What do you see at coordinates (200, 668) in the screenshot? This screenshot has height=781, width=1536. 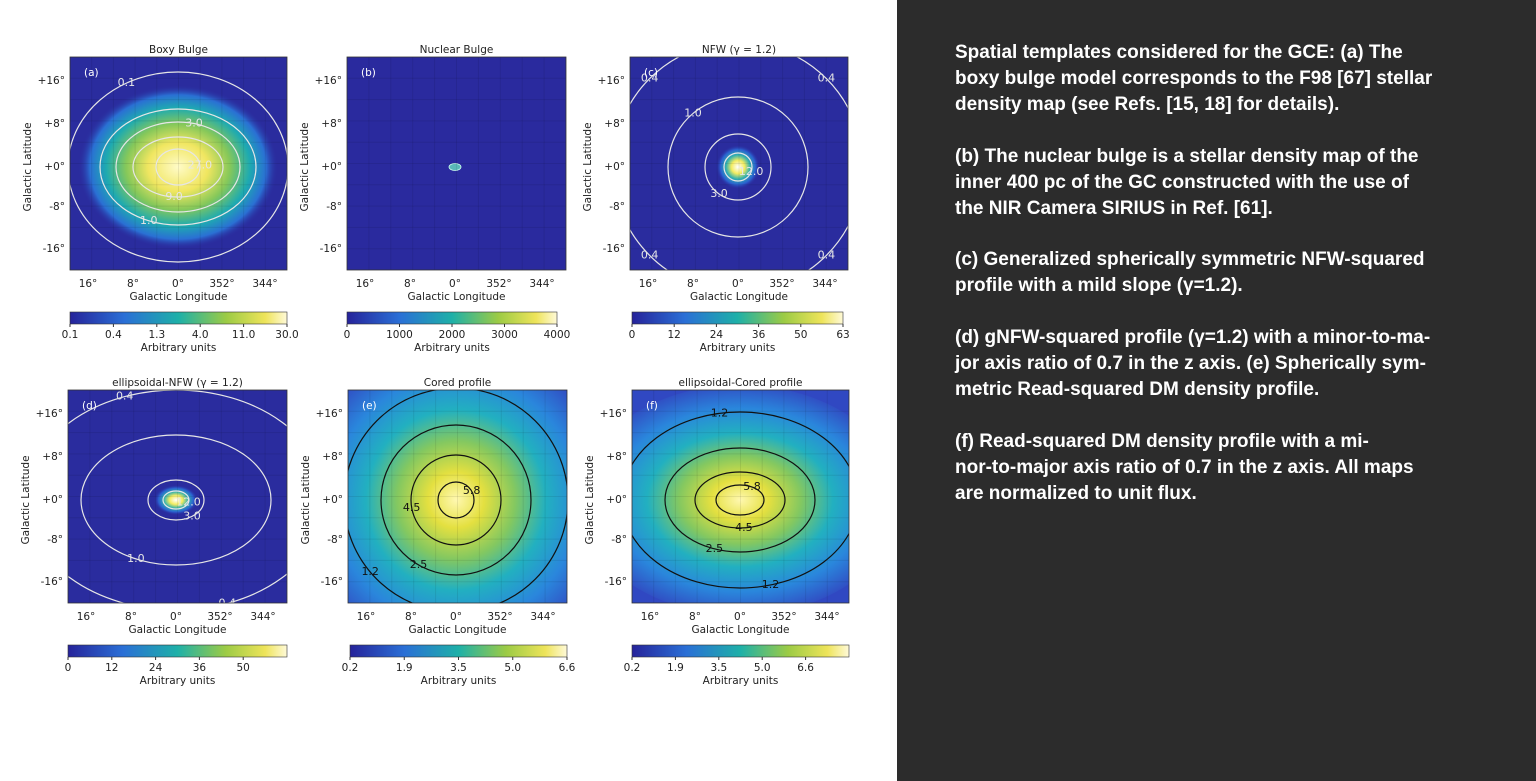 I see `colorbar-tick-label: 36` at bounding box center [200, 668].